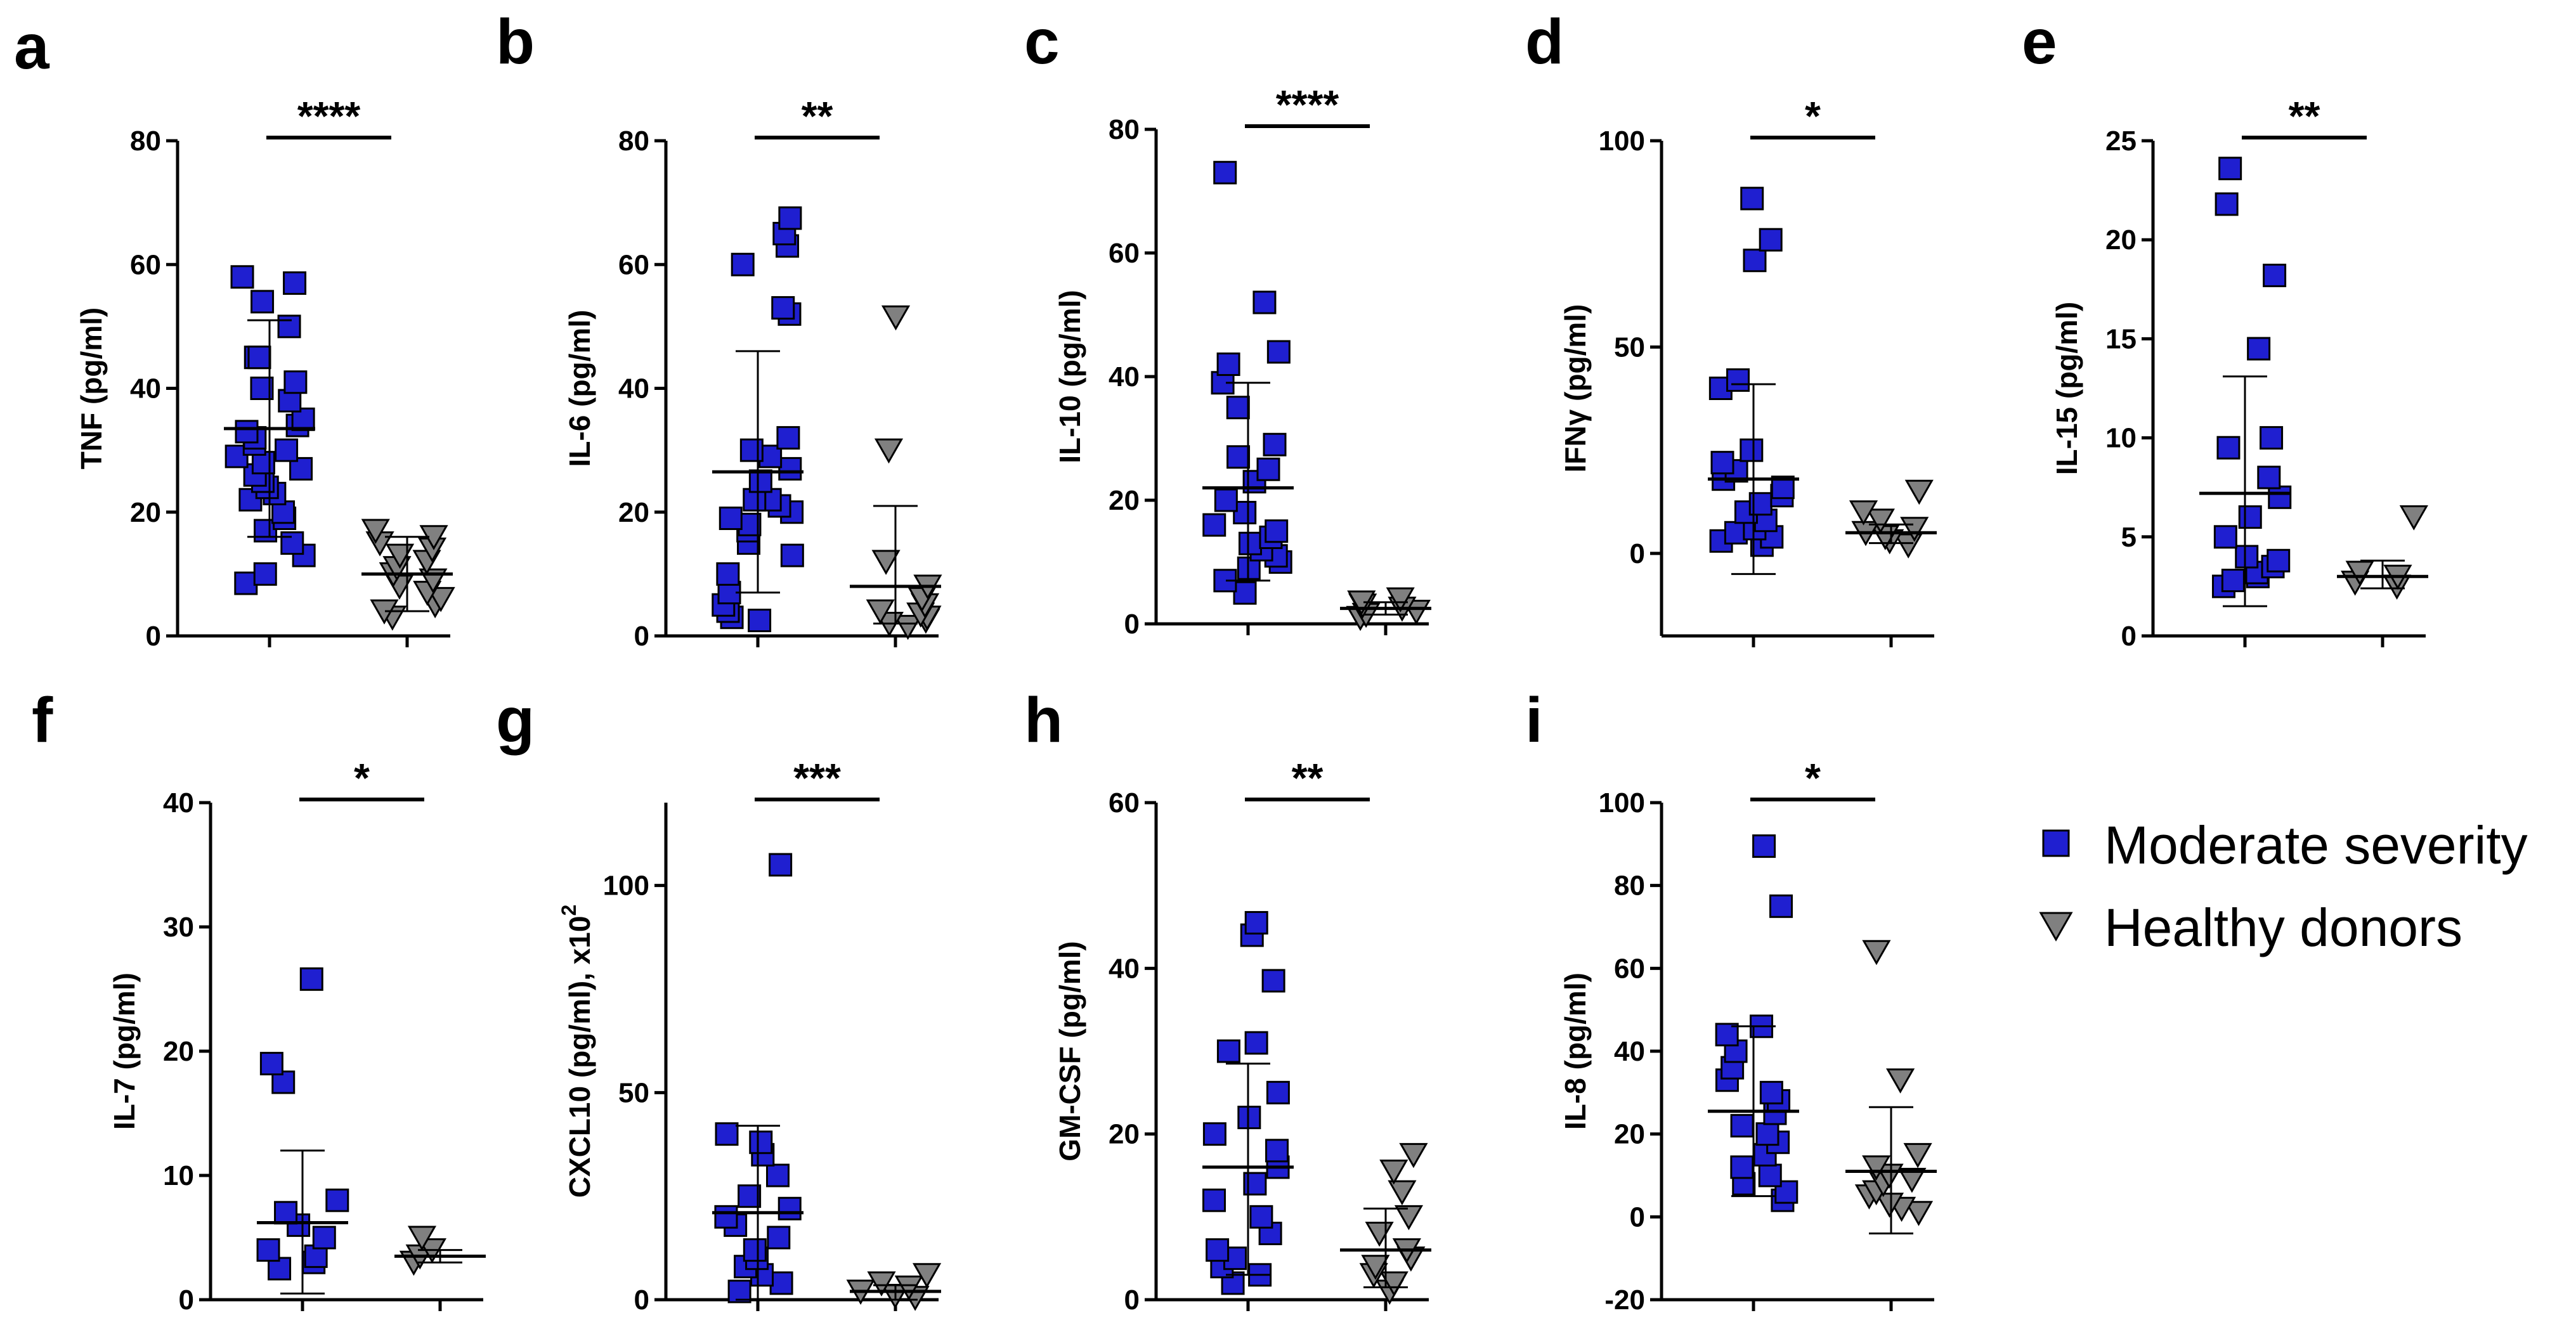  I want to click on y-axis-label: IL-15 (pg/ml), so click(2066, 389).